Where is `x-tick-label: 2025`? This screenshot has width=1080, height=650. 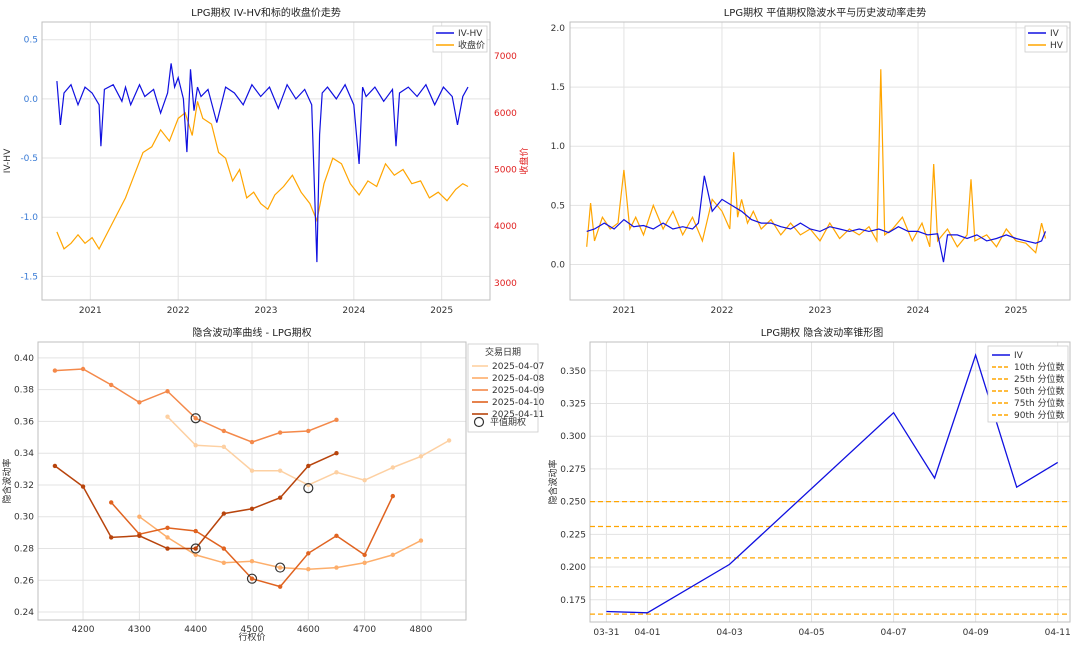 x-tick-label: 2025 is located at coordinates (441, 311).